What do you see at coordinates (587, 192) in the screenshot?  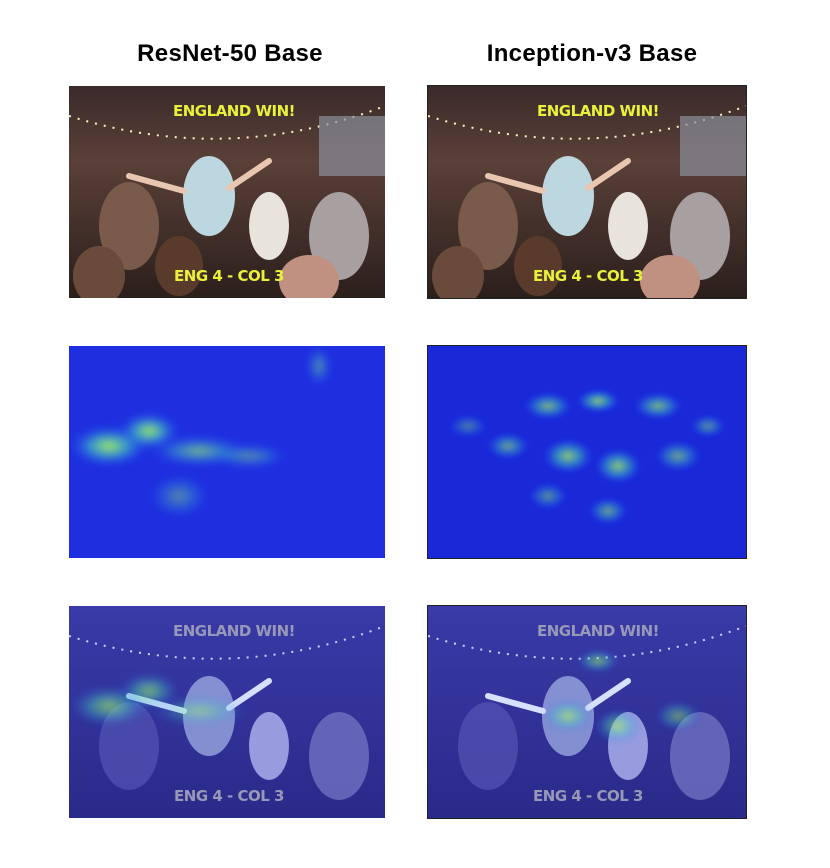 I see `original-image-inception: ENGLAND WIN! ENG 4 - COL 3` at bounding box center [587, 192].